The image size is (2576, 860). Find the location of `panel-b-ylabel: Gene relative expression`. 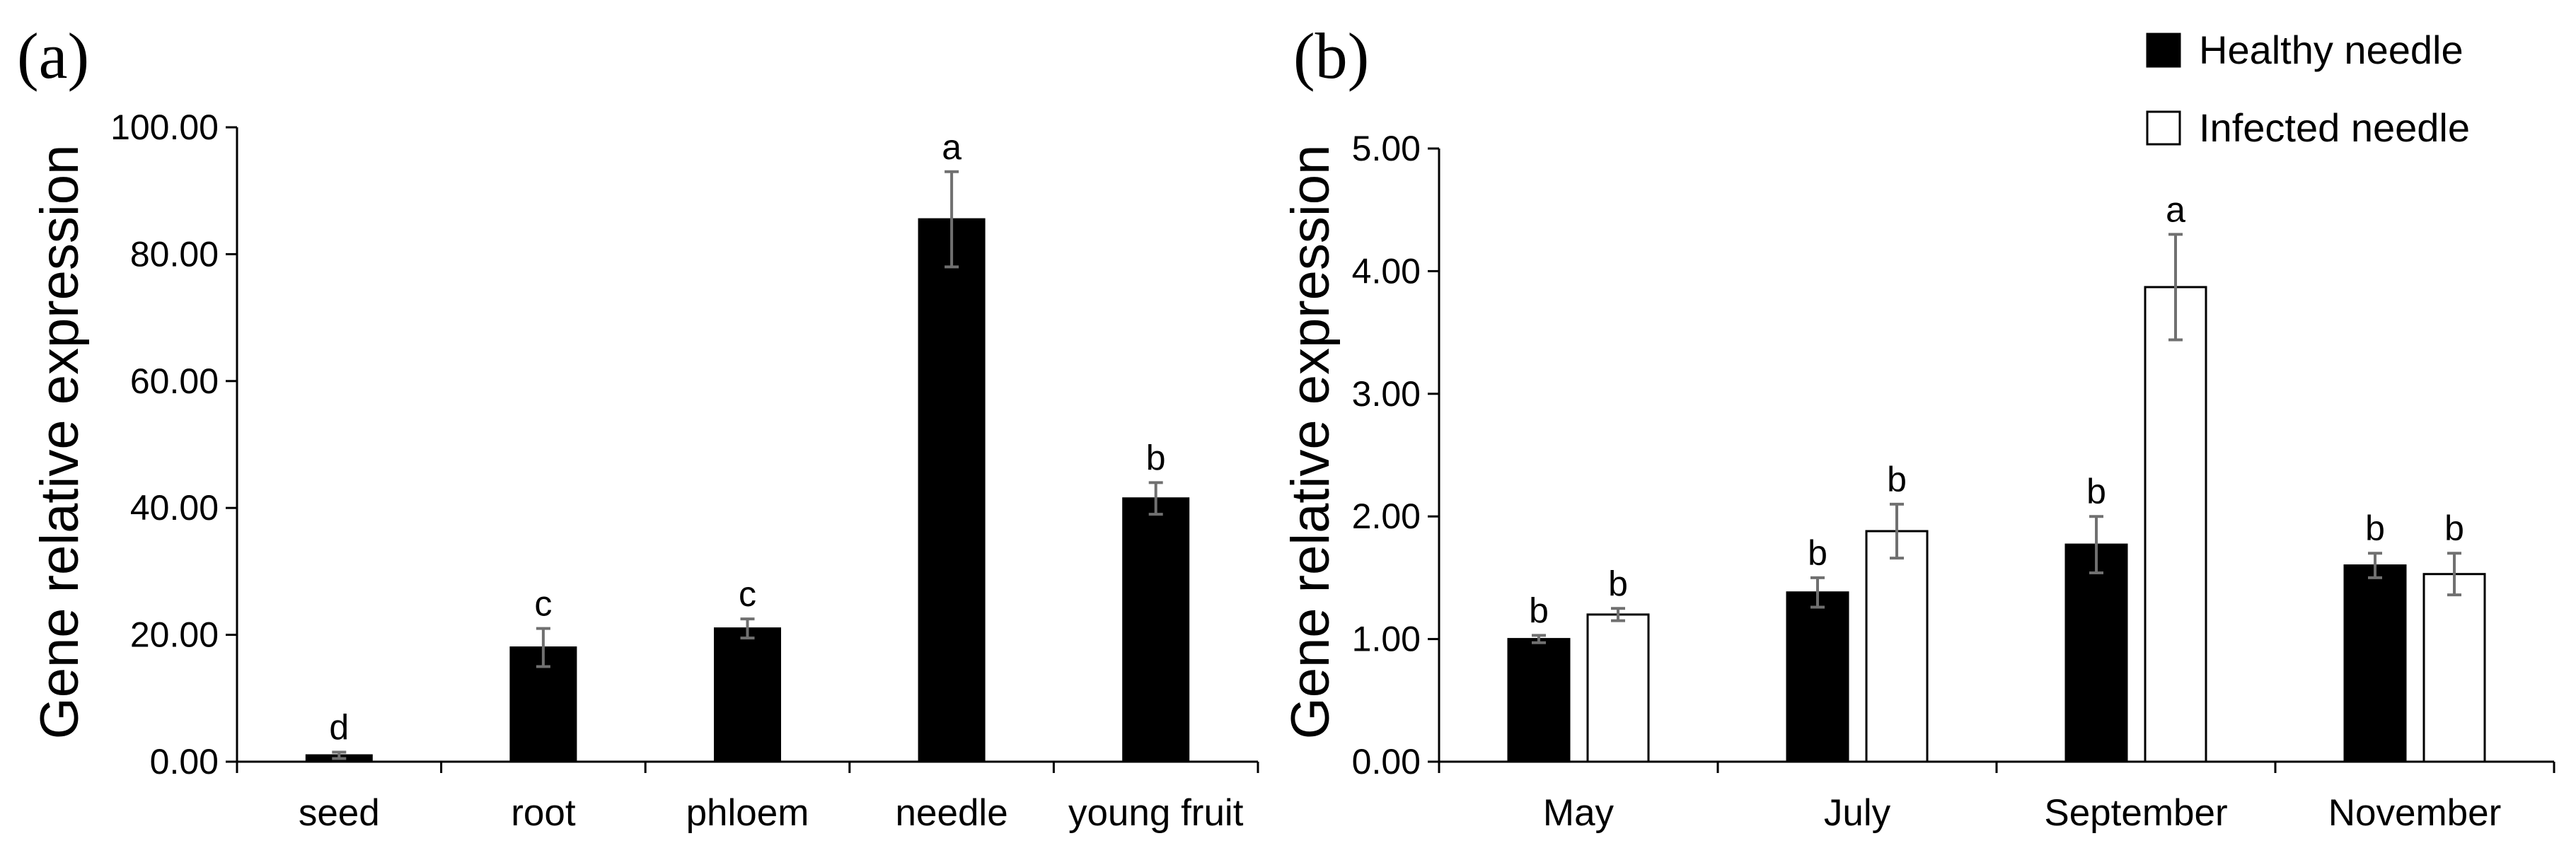

panel-b-ylabel: Gene relative expression is located at coordinates (1311, 442).